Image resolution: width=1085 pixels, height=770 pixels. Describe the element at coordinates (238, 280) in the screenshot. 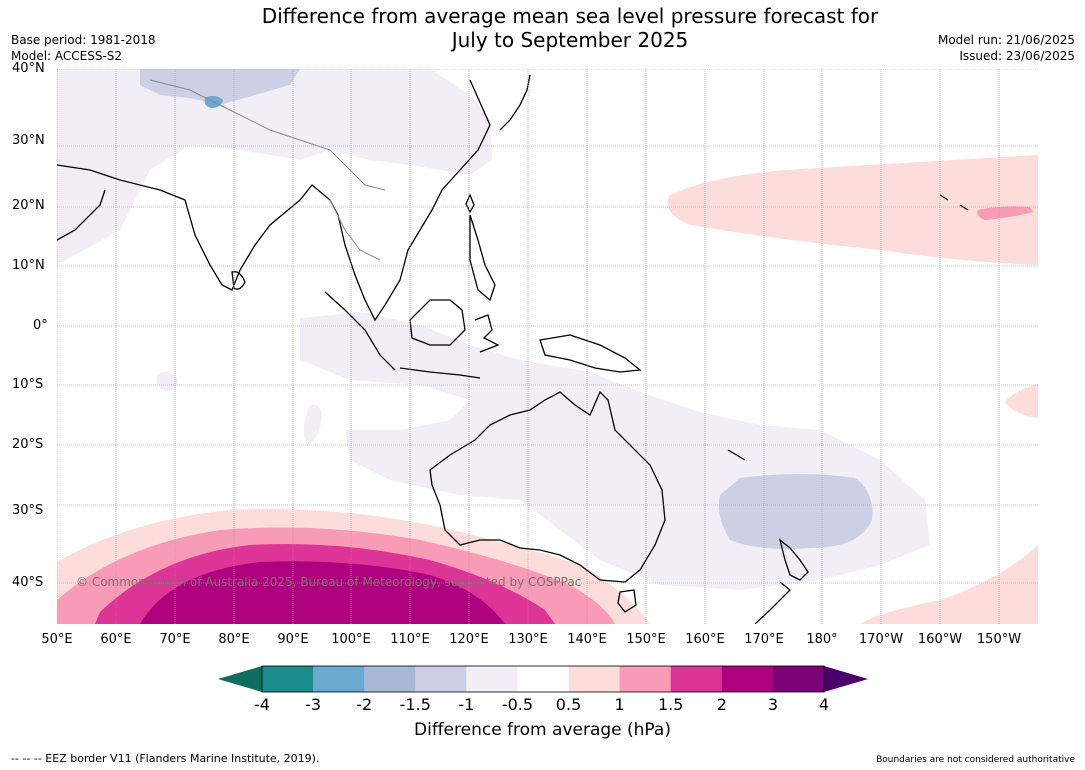

I see `coast-sri-lanka` at that location.